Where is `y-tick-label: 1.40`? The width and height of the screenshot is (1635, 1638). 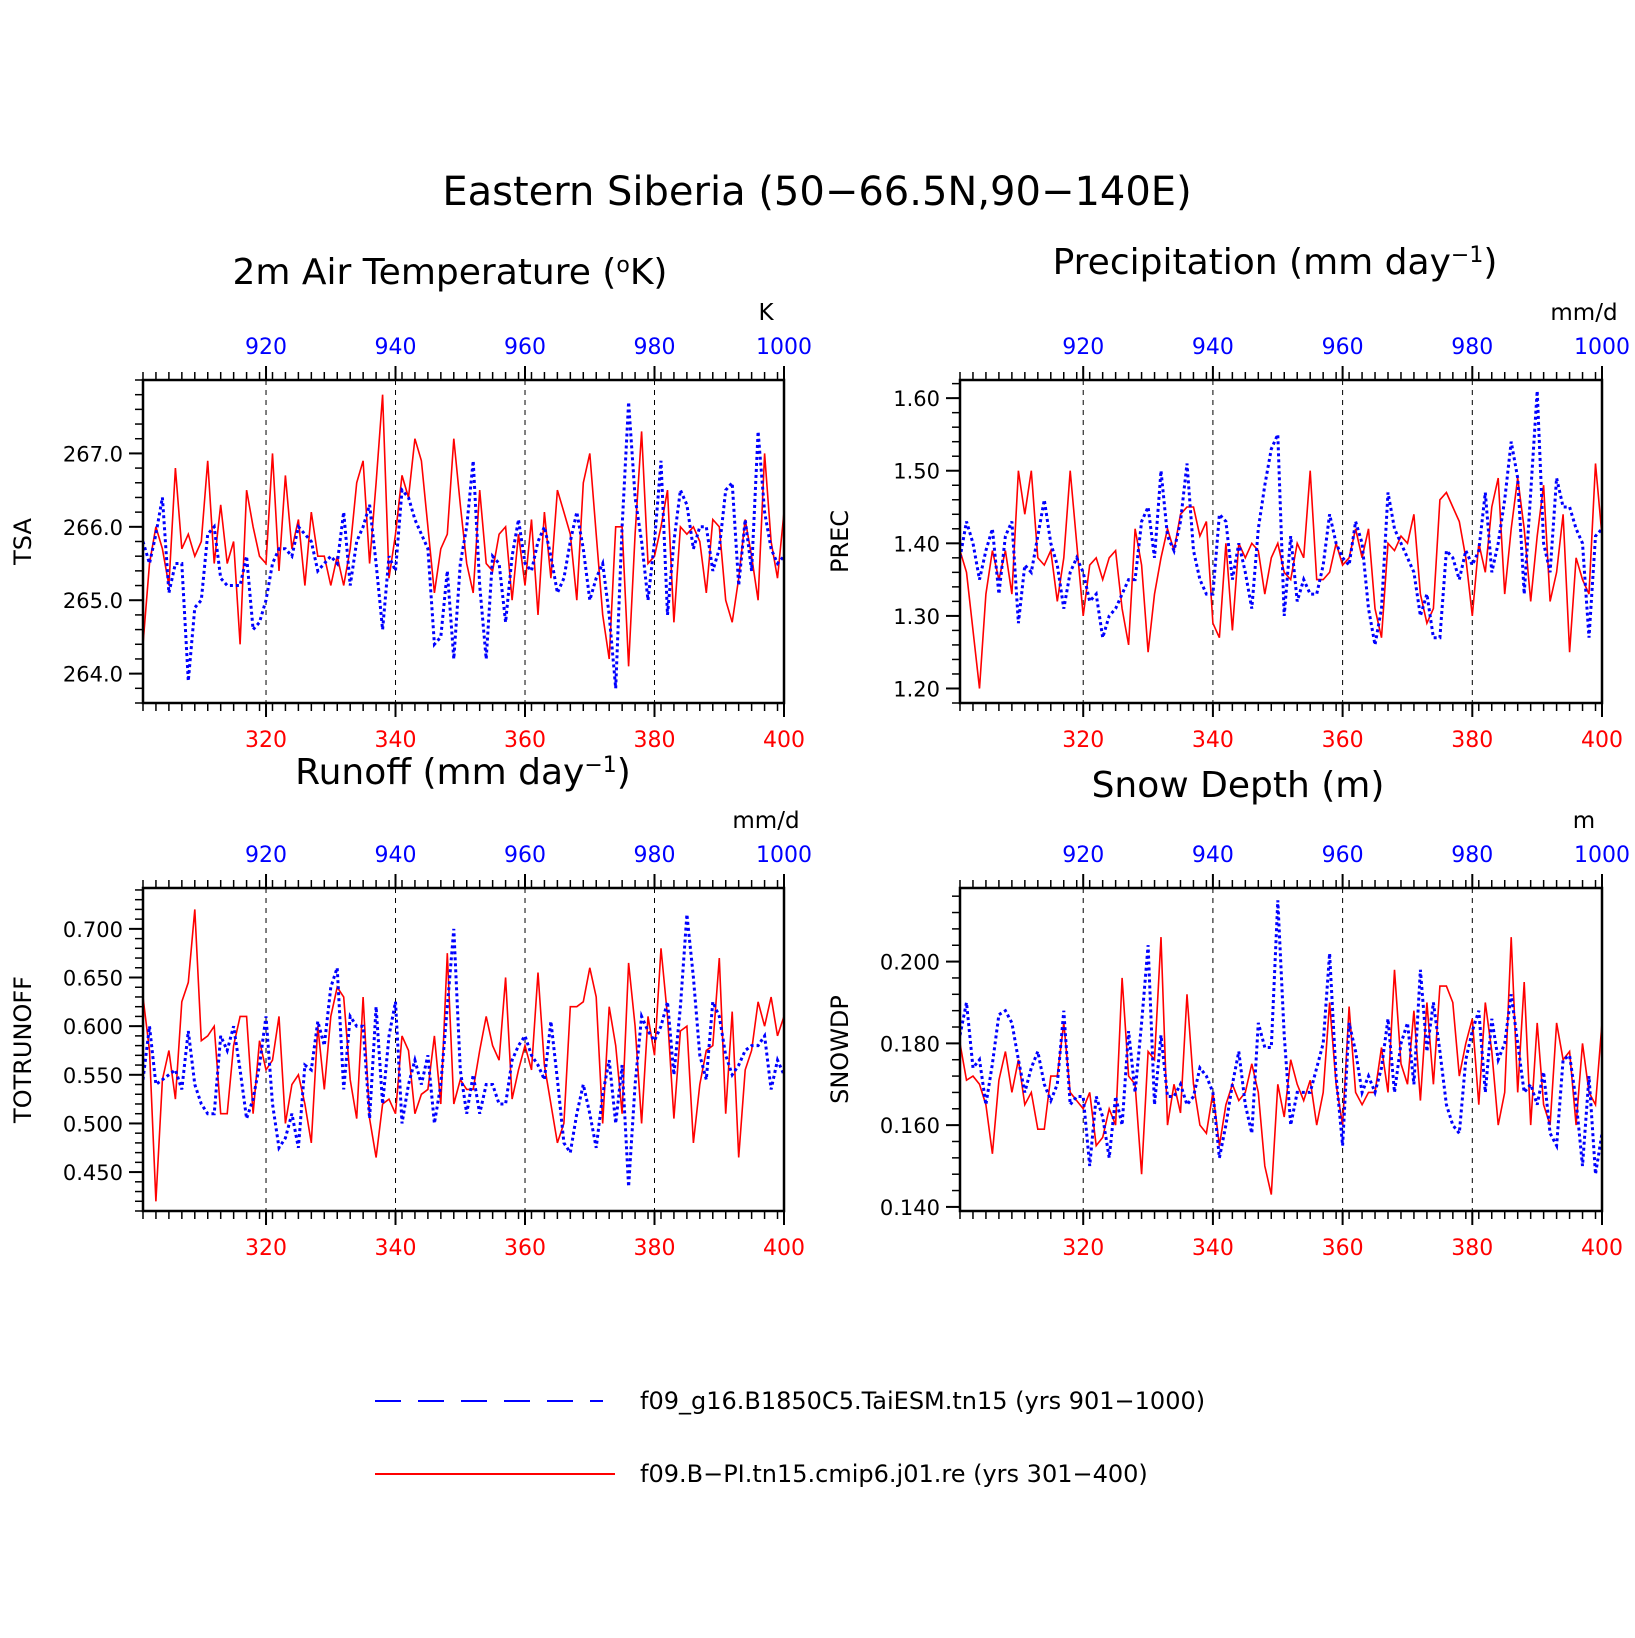
y-tick-label: 1.40 is located at coordinates (916, 544).